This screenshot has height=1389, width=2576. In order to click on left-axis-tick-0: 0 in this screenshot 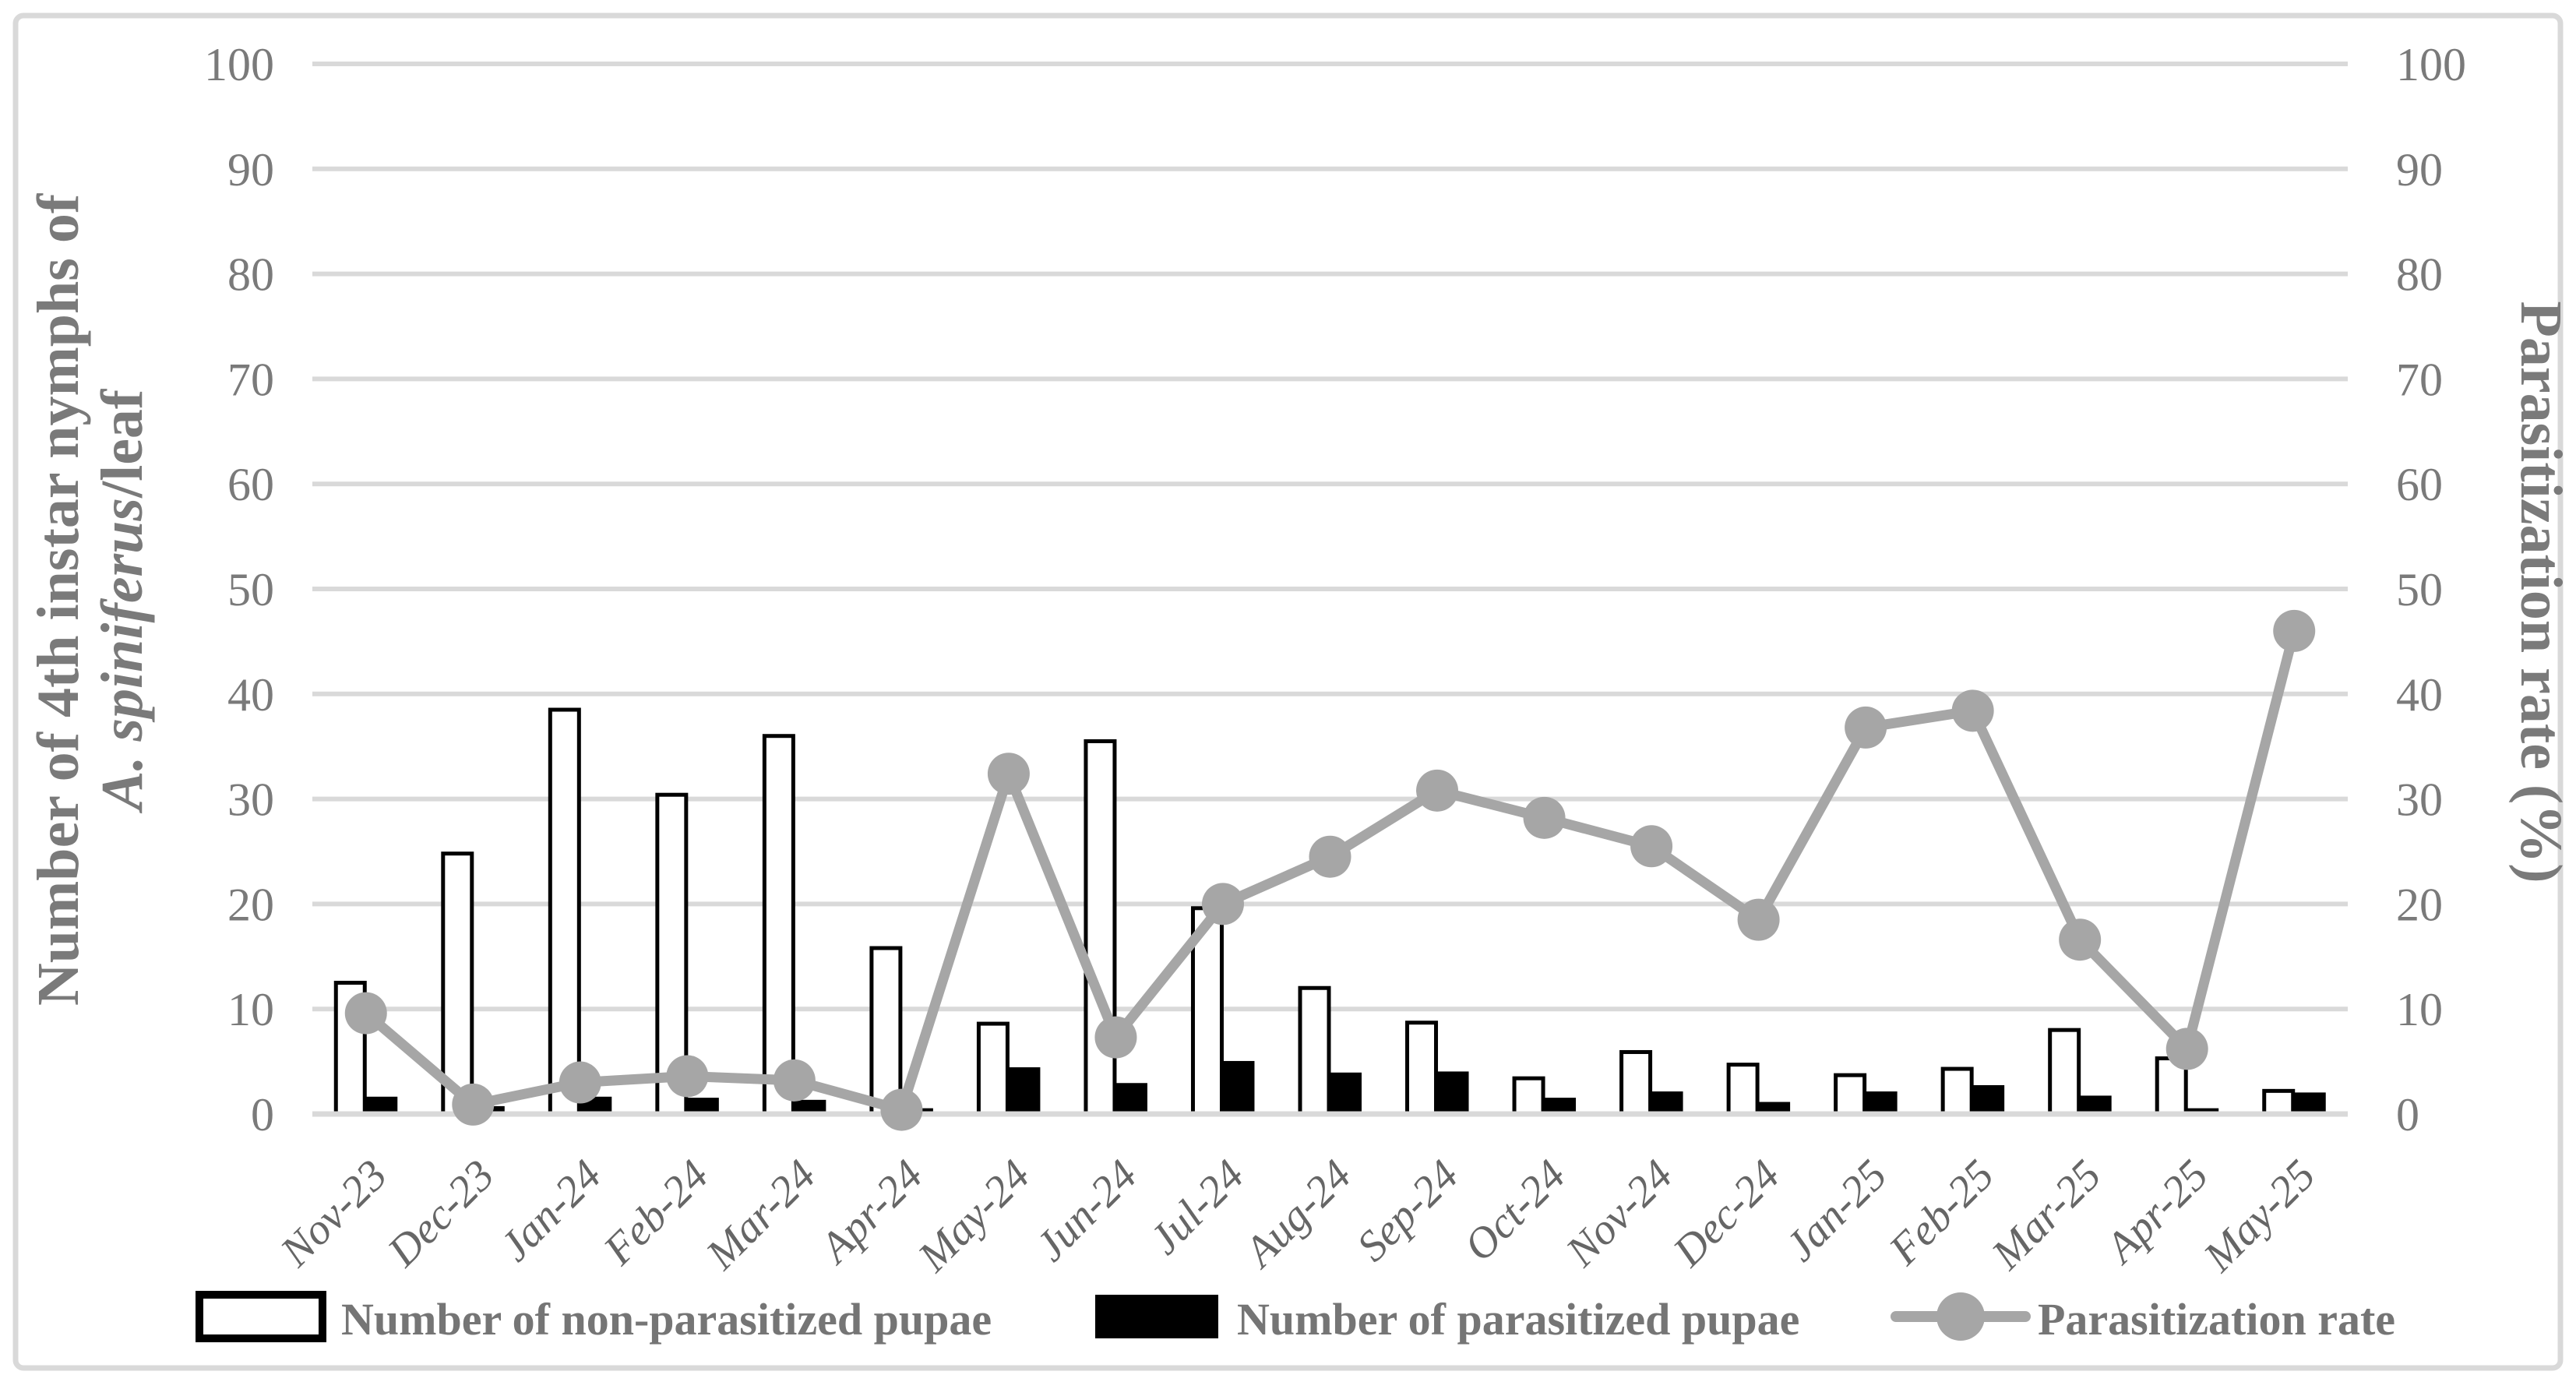, I will do `click(263, 1114)`.